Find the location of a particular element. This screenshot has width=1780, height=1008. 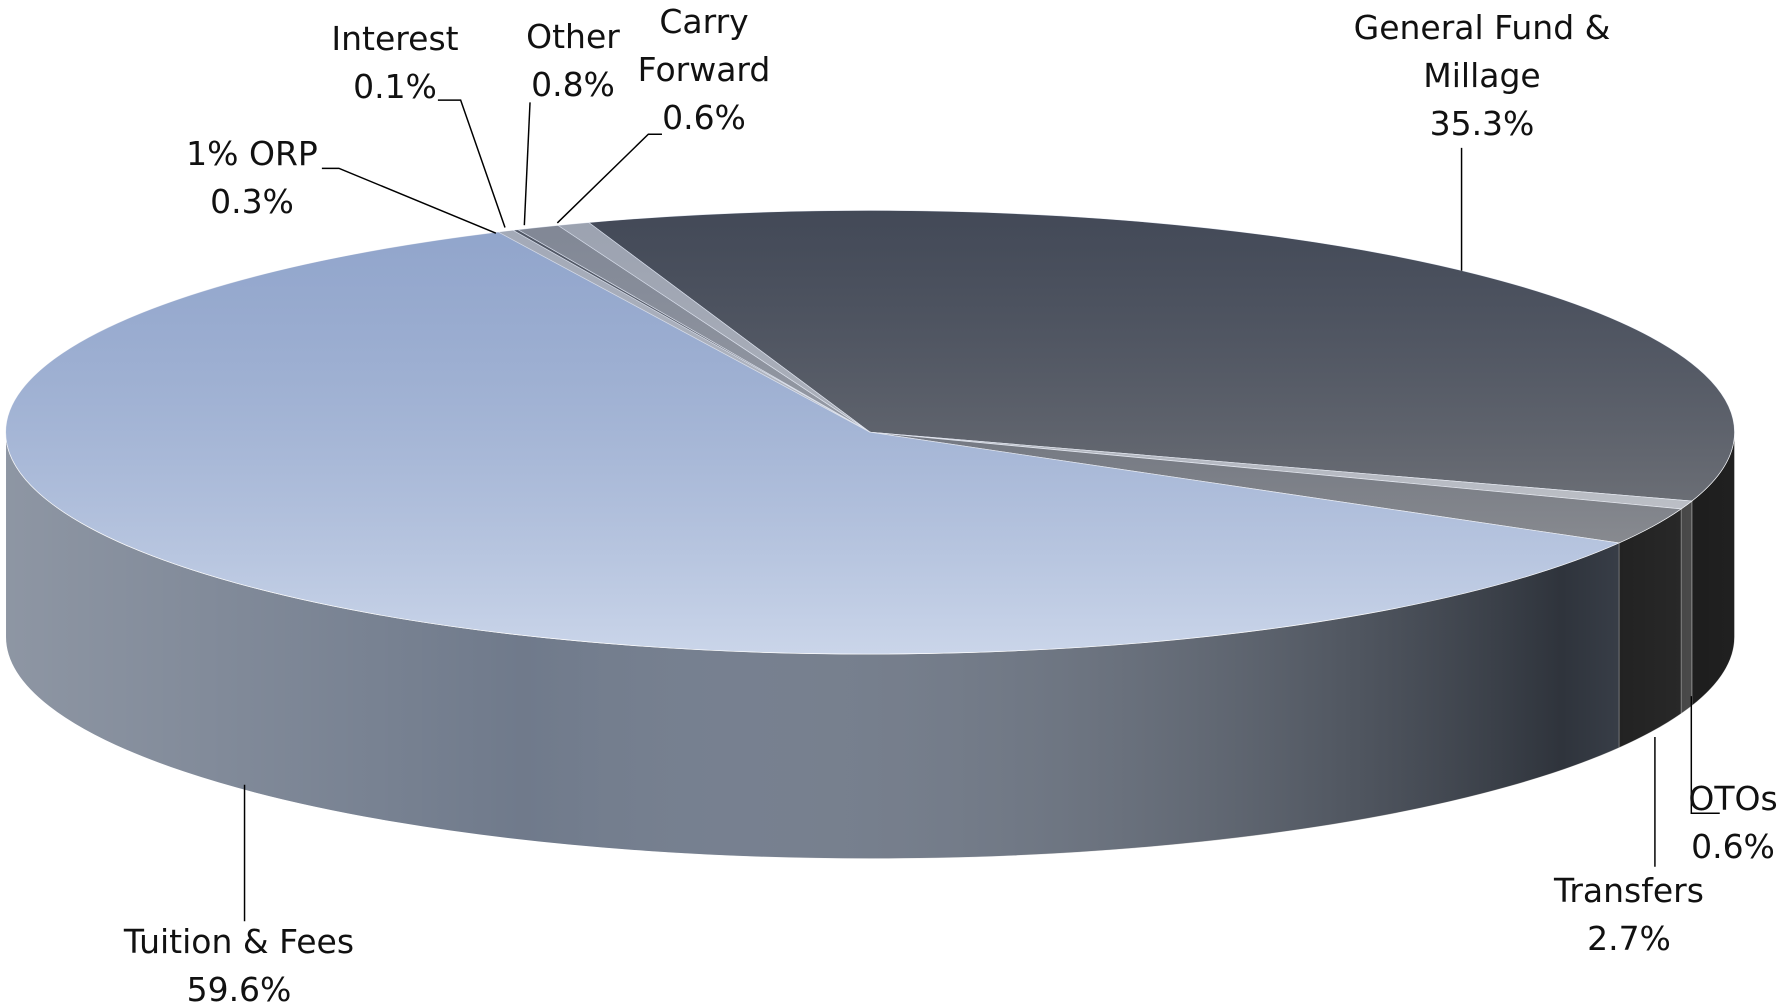

value-label: 0.1% is located at coordinates (395, 86).